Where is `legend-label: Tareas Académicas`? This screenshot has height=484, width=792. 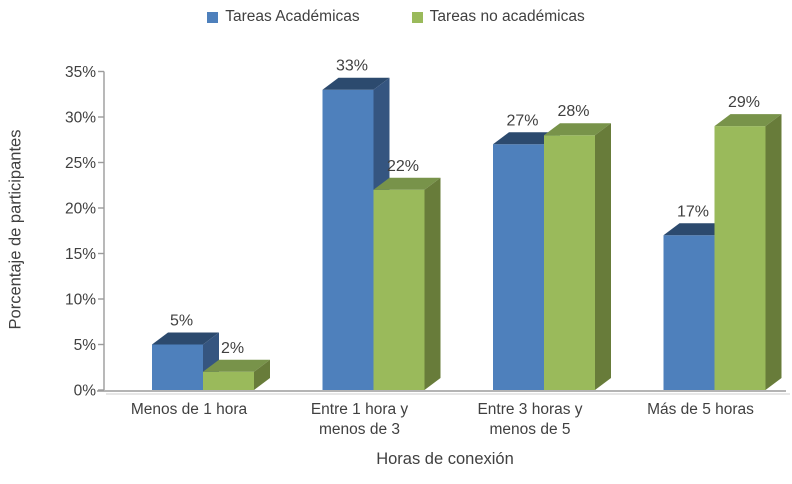
legend-label: Tareas Académicas is located at coordinates (292, 16).